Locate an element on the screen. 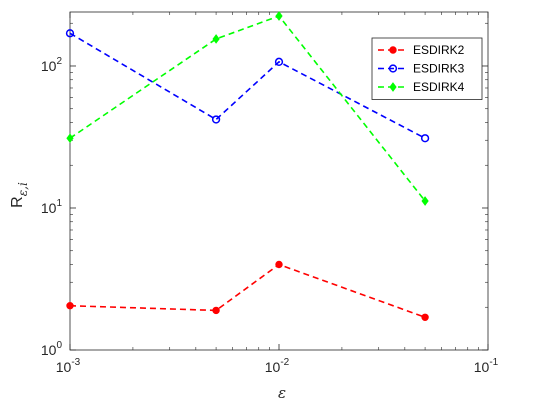 The image size is (540, 405). series-line-esdirk2 is located at coordinates (247, 291).